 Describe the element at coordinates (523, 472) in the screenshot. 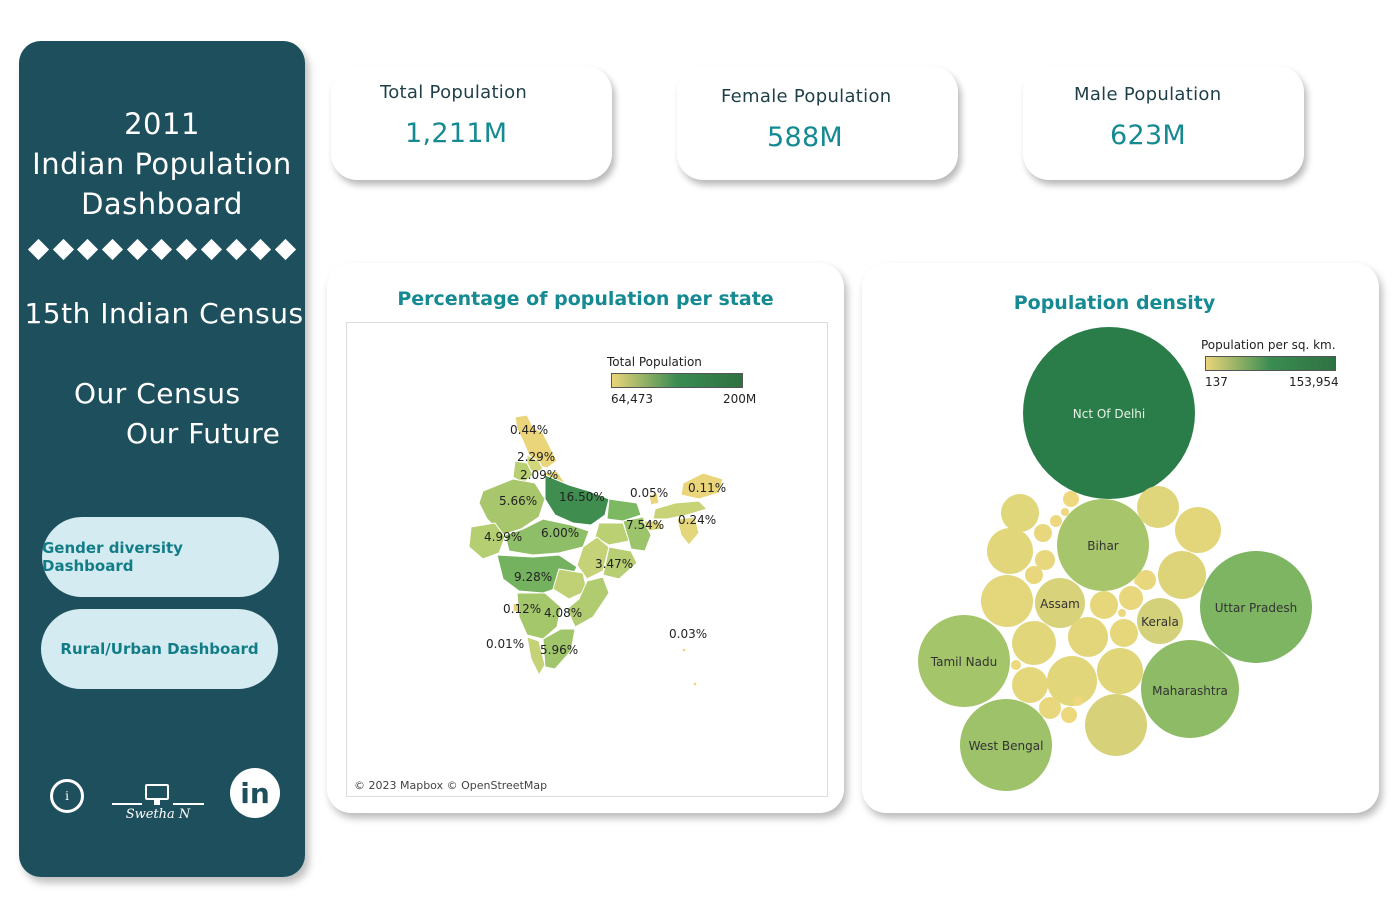

I see `map-state-punjab` at that location.